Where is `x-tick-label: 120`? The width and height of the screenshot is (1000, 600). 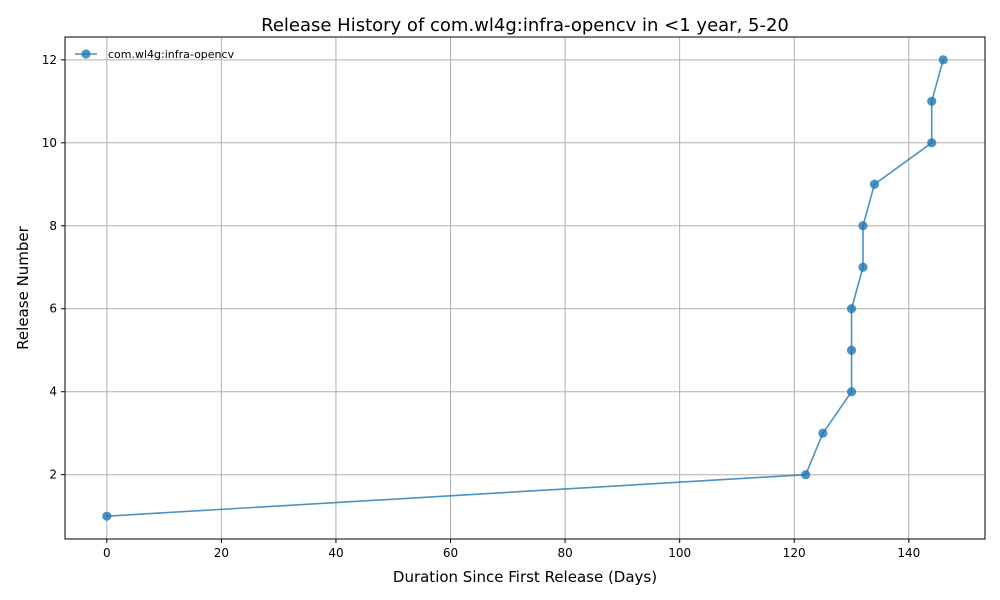 x-tick-label: 120 is located at coordinates (794, 553).